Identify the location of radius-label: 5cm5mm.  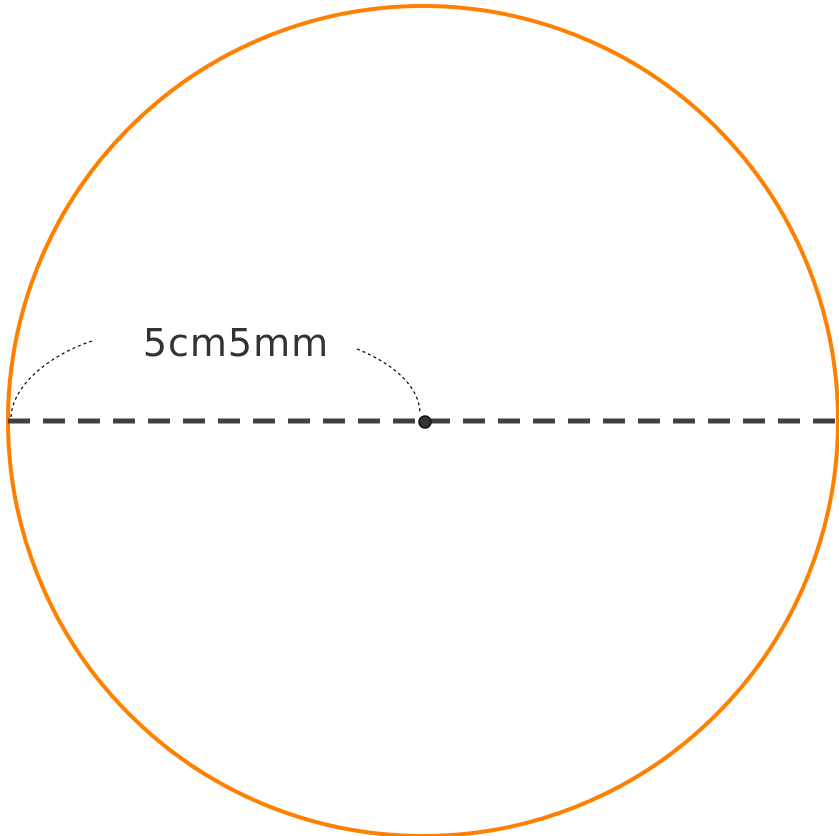
(236, 343).